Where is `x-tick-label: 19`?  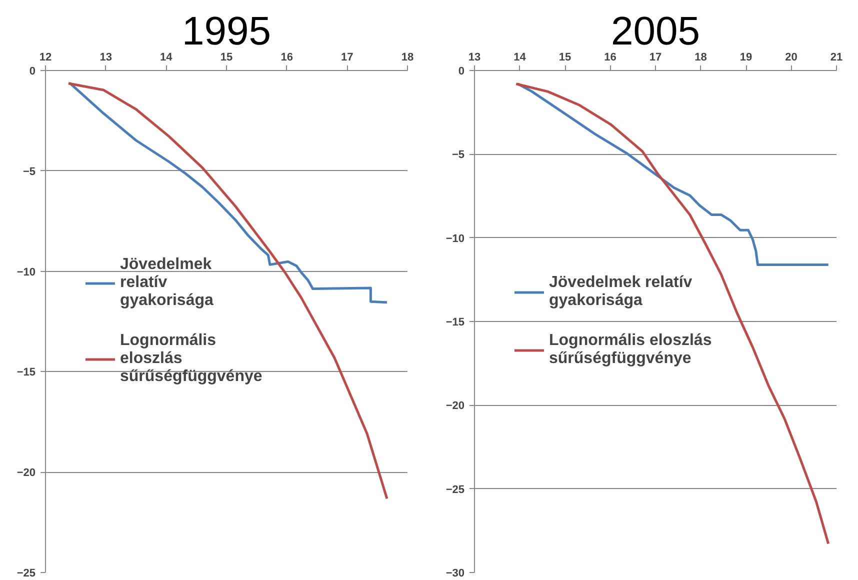
x-tick-label: 19 is located at coordinates (746, 58).